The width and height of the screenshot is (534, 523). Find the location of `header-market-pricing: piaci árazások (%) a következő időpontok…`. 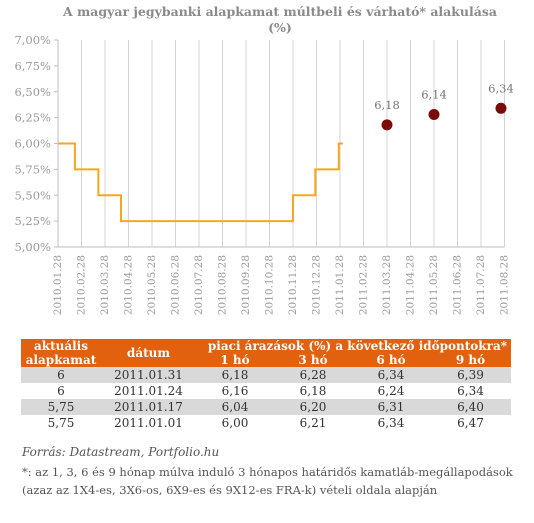

header-market-pricing: piaci árazások (%) a következő időpontok… is located at coordinates (357, 346).